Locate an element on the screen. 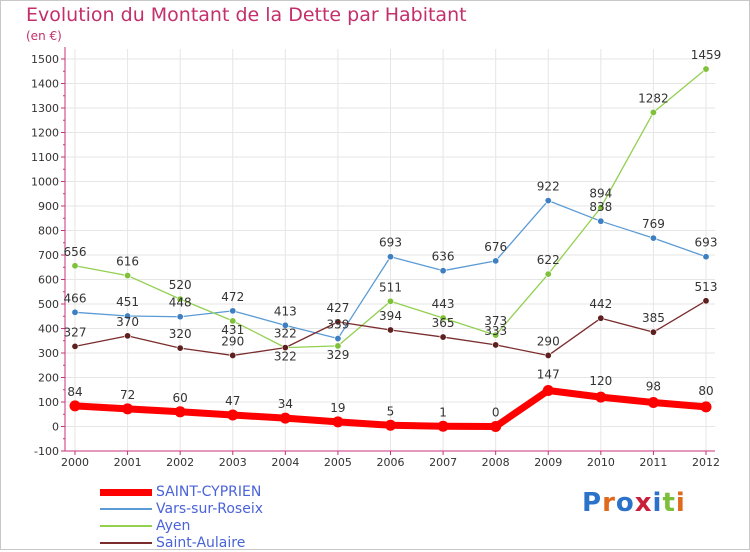  data-label-ayen: 616 is located at coordinates (127, 262).